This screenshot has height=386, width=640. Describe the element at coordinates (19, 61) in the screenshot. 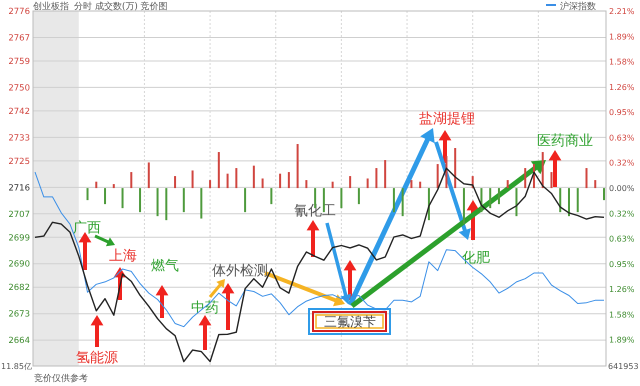

I see `y-tick-label: 2759` at that location.